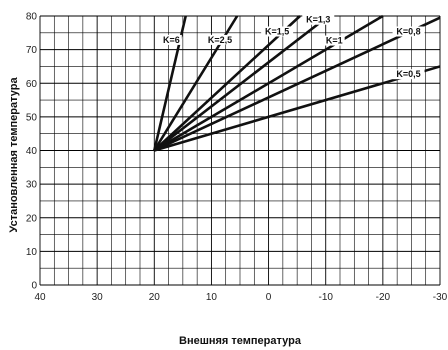 This screenshot has width=448, height=350. Describe the element at coordinates (32, 185) in the screenshot. I see `y-tick-label: 30` at that location.